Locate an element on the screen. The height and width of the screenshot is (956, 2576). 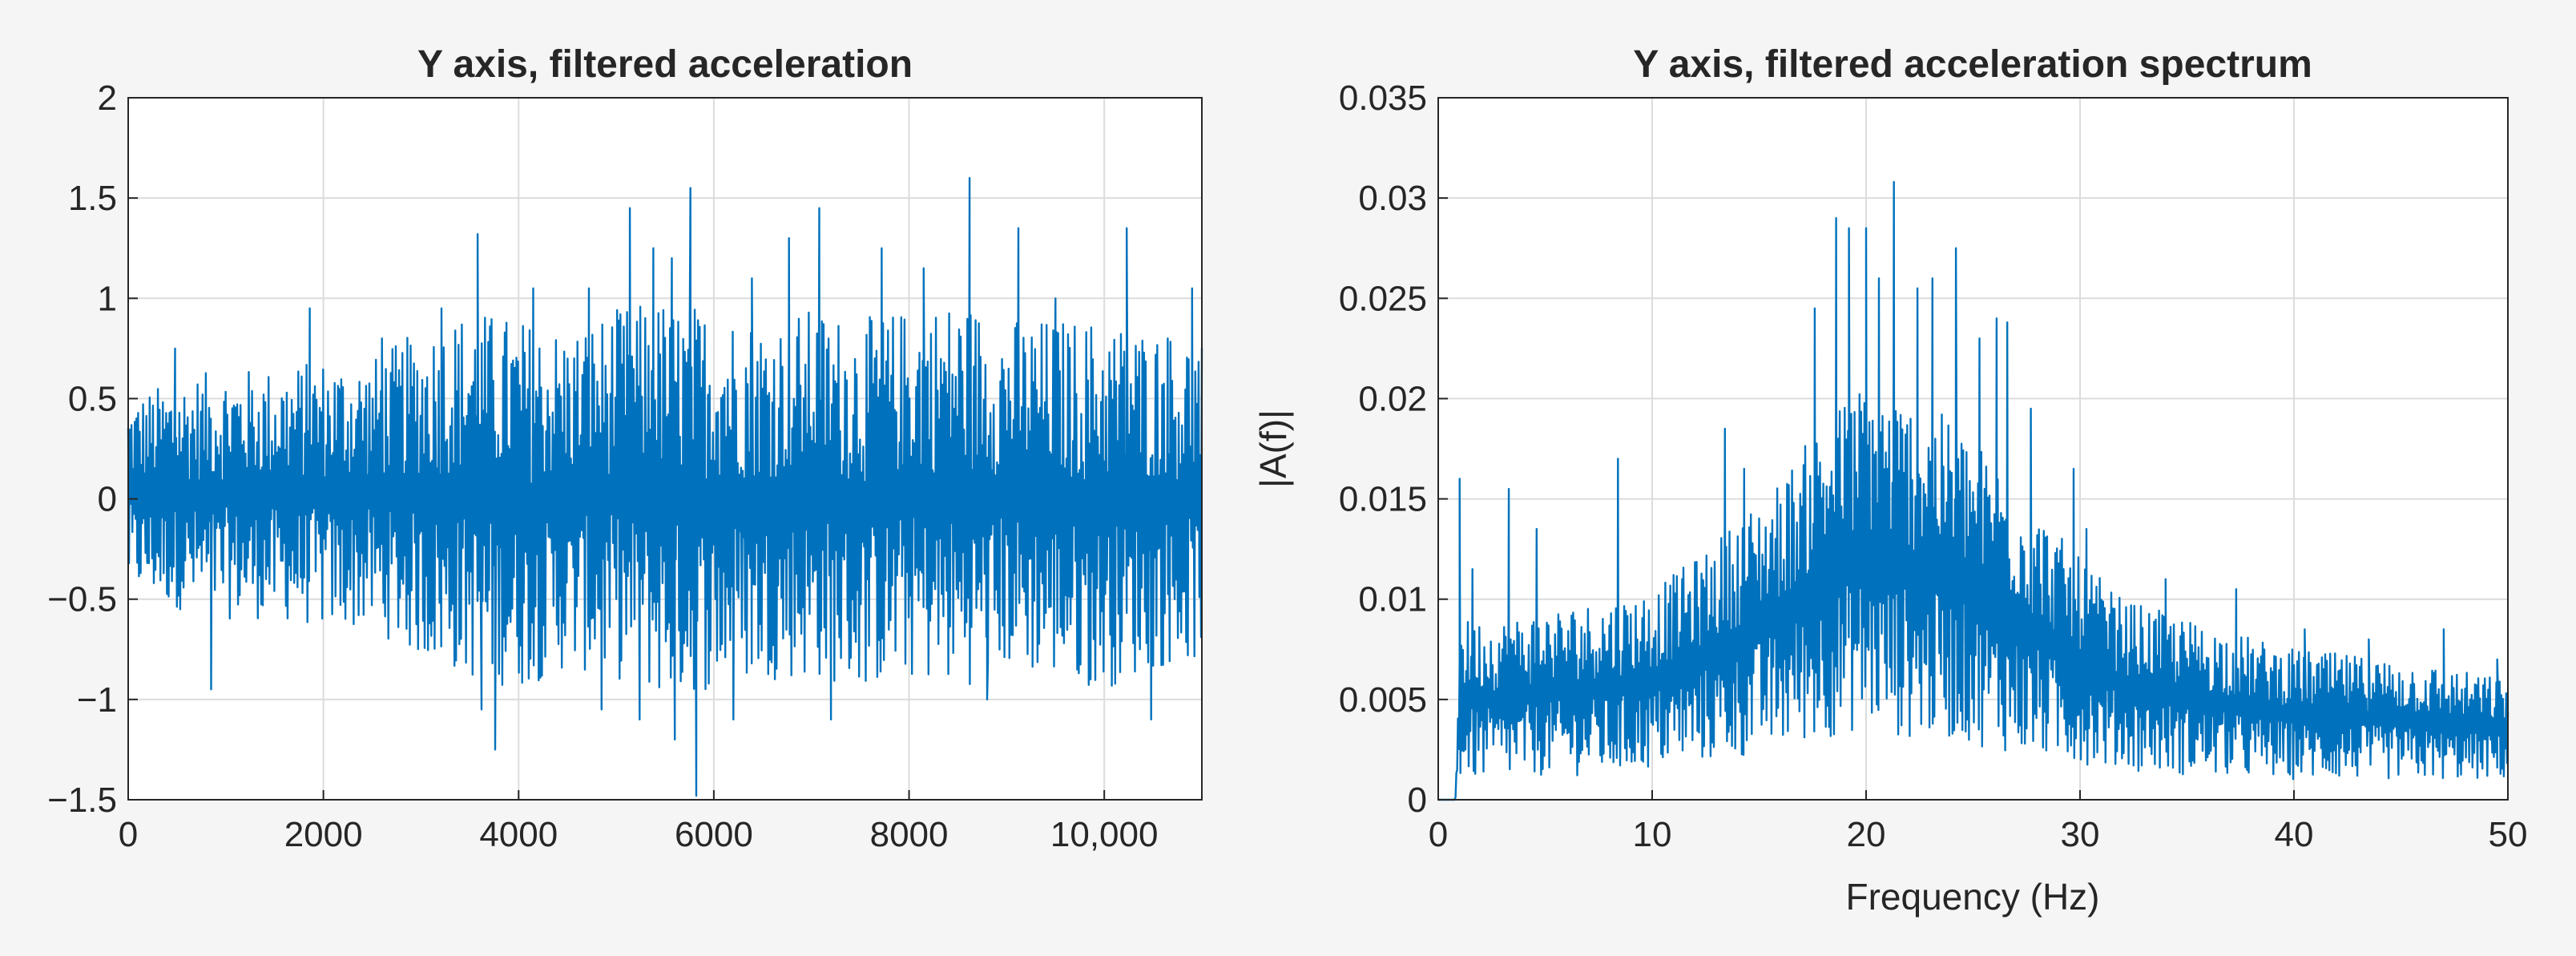
y-tick-label: 0.005 is located at coordinates (1383, 700).